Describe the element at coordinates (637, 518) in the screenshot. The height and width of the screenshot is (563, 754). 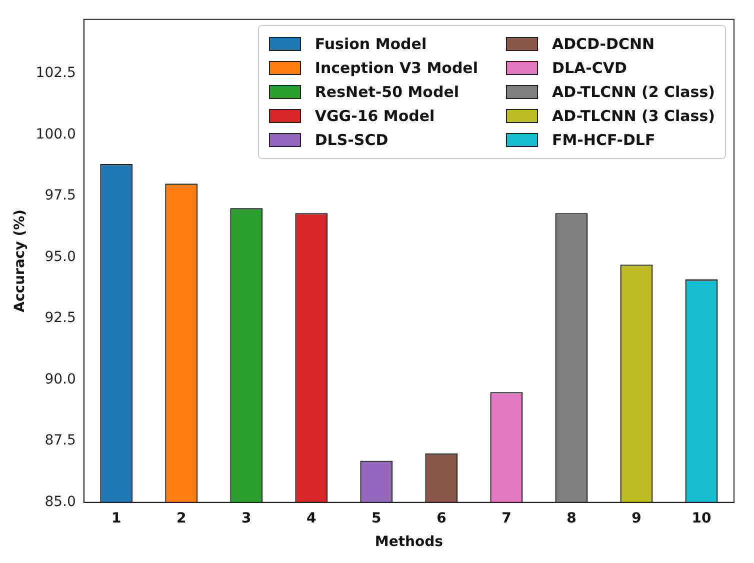
I see `x-tick-label: 9` at that location.